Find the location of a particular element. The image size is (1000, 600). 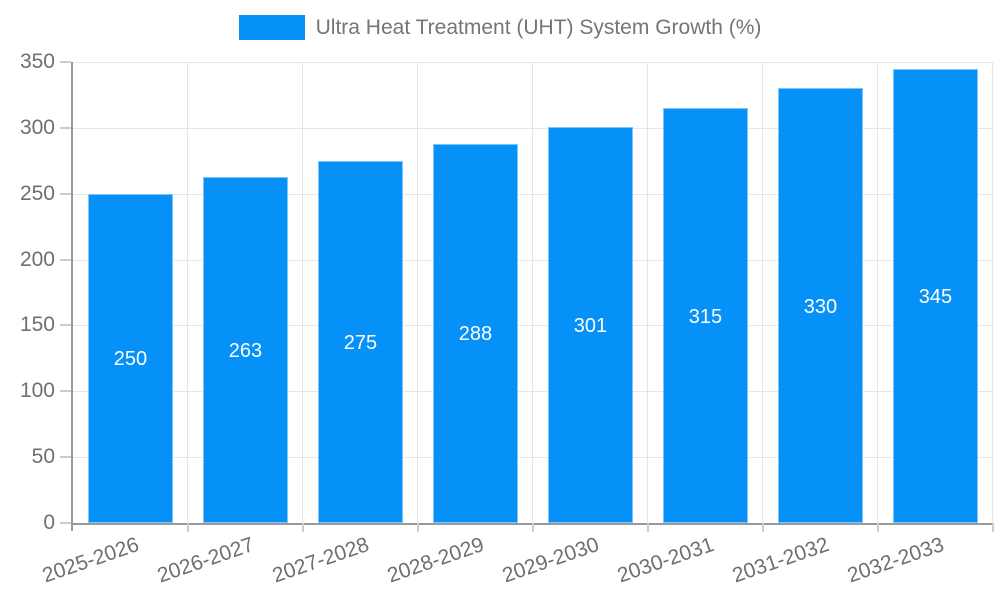

bar-2032-2033: 345 is located at coordinates (935, 295).